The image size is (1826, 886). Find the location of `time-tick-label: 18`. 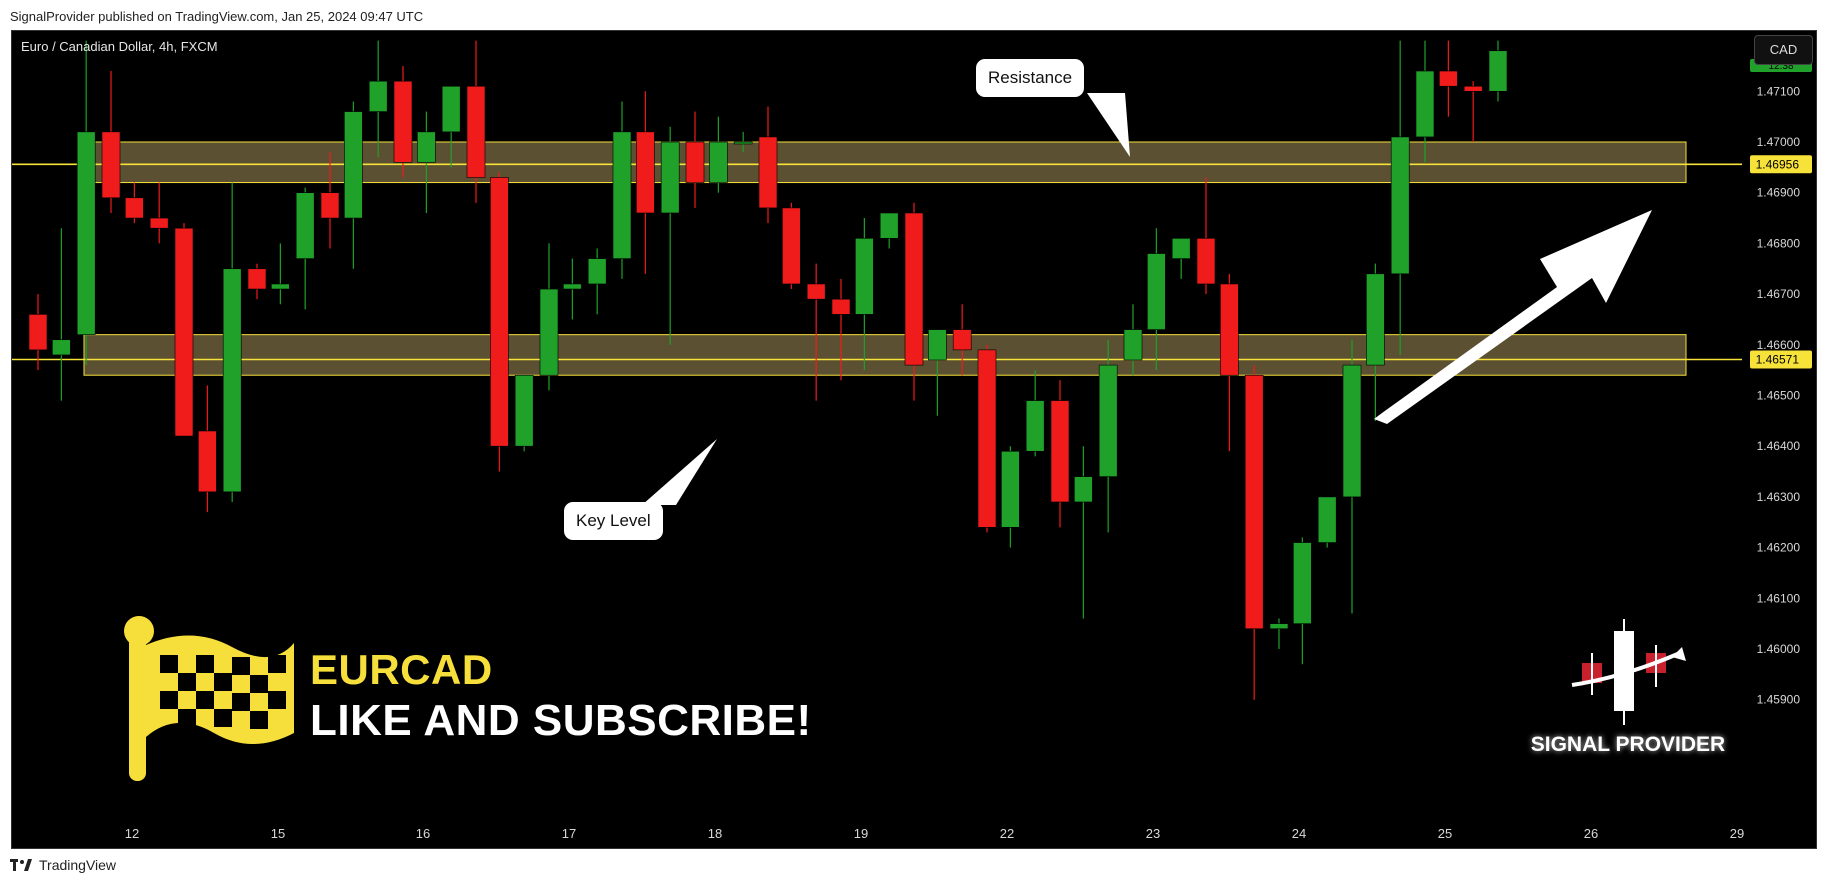

time-tick-label: 18 is located at coordinates (715, 833).